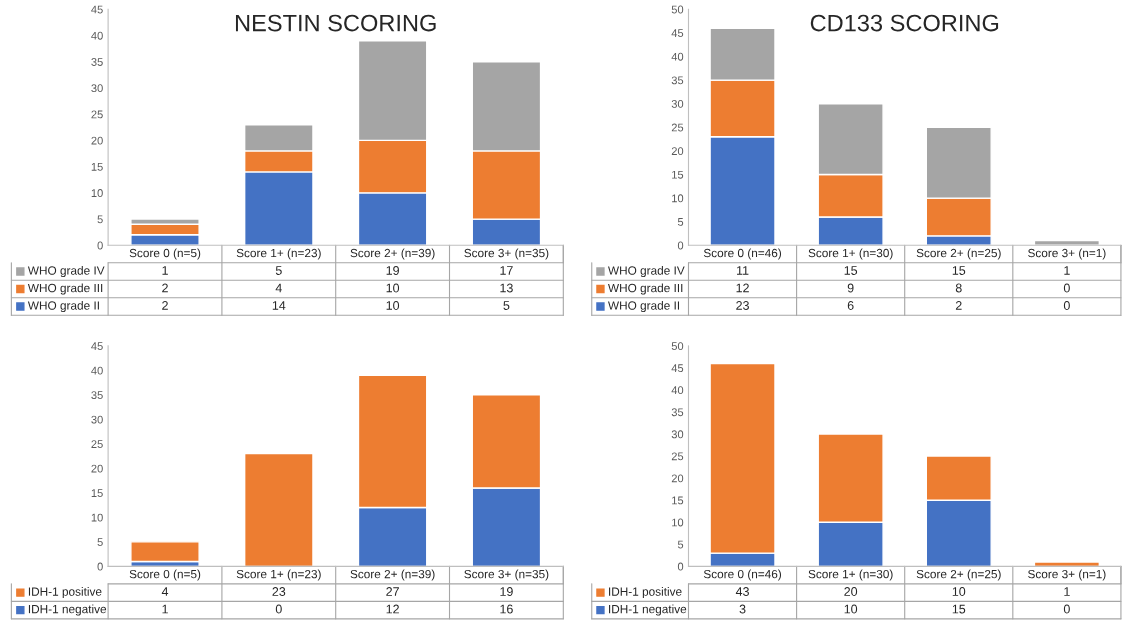 The height and width of the screenshot is (621, 1138). I want to click on data-label: 14, so click(279, 305).